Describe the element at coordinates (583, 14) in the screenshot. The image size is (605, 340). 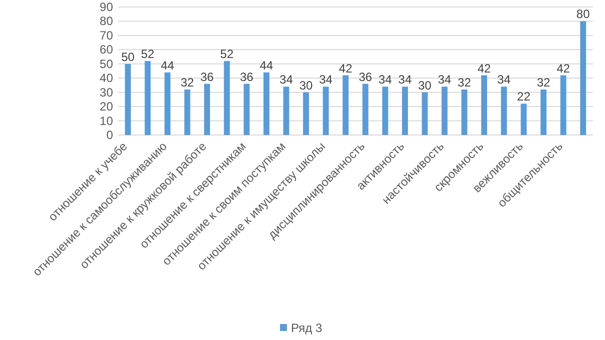
I see `data-label: 80` at that location.